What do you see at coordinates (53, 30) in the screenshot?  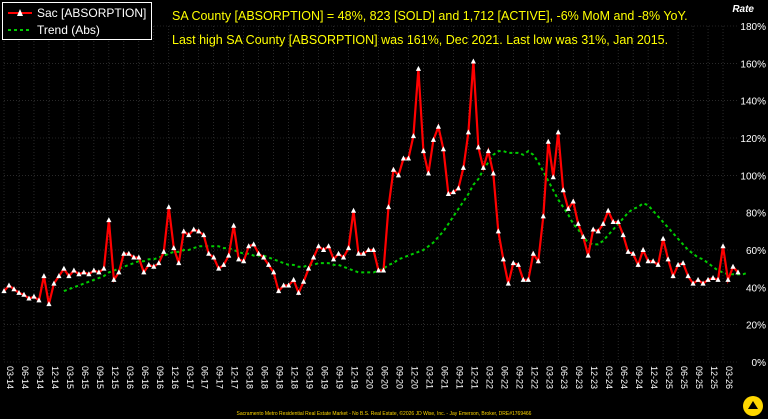 I see `legend-item-trend: Trend (Abs)` at bounding box center [53, 30].